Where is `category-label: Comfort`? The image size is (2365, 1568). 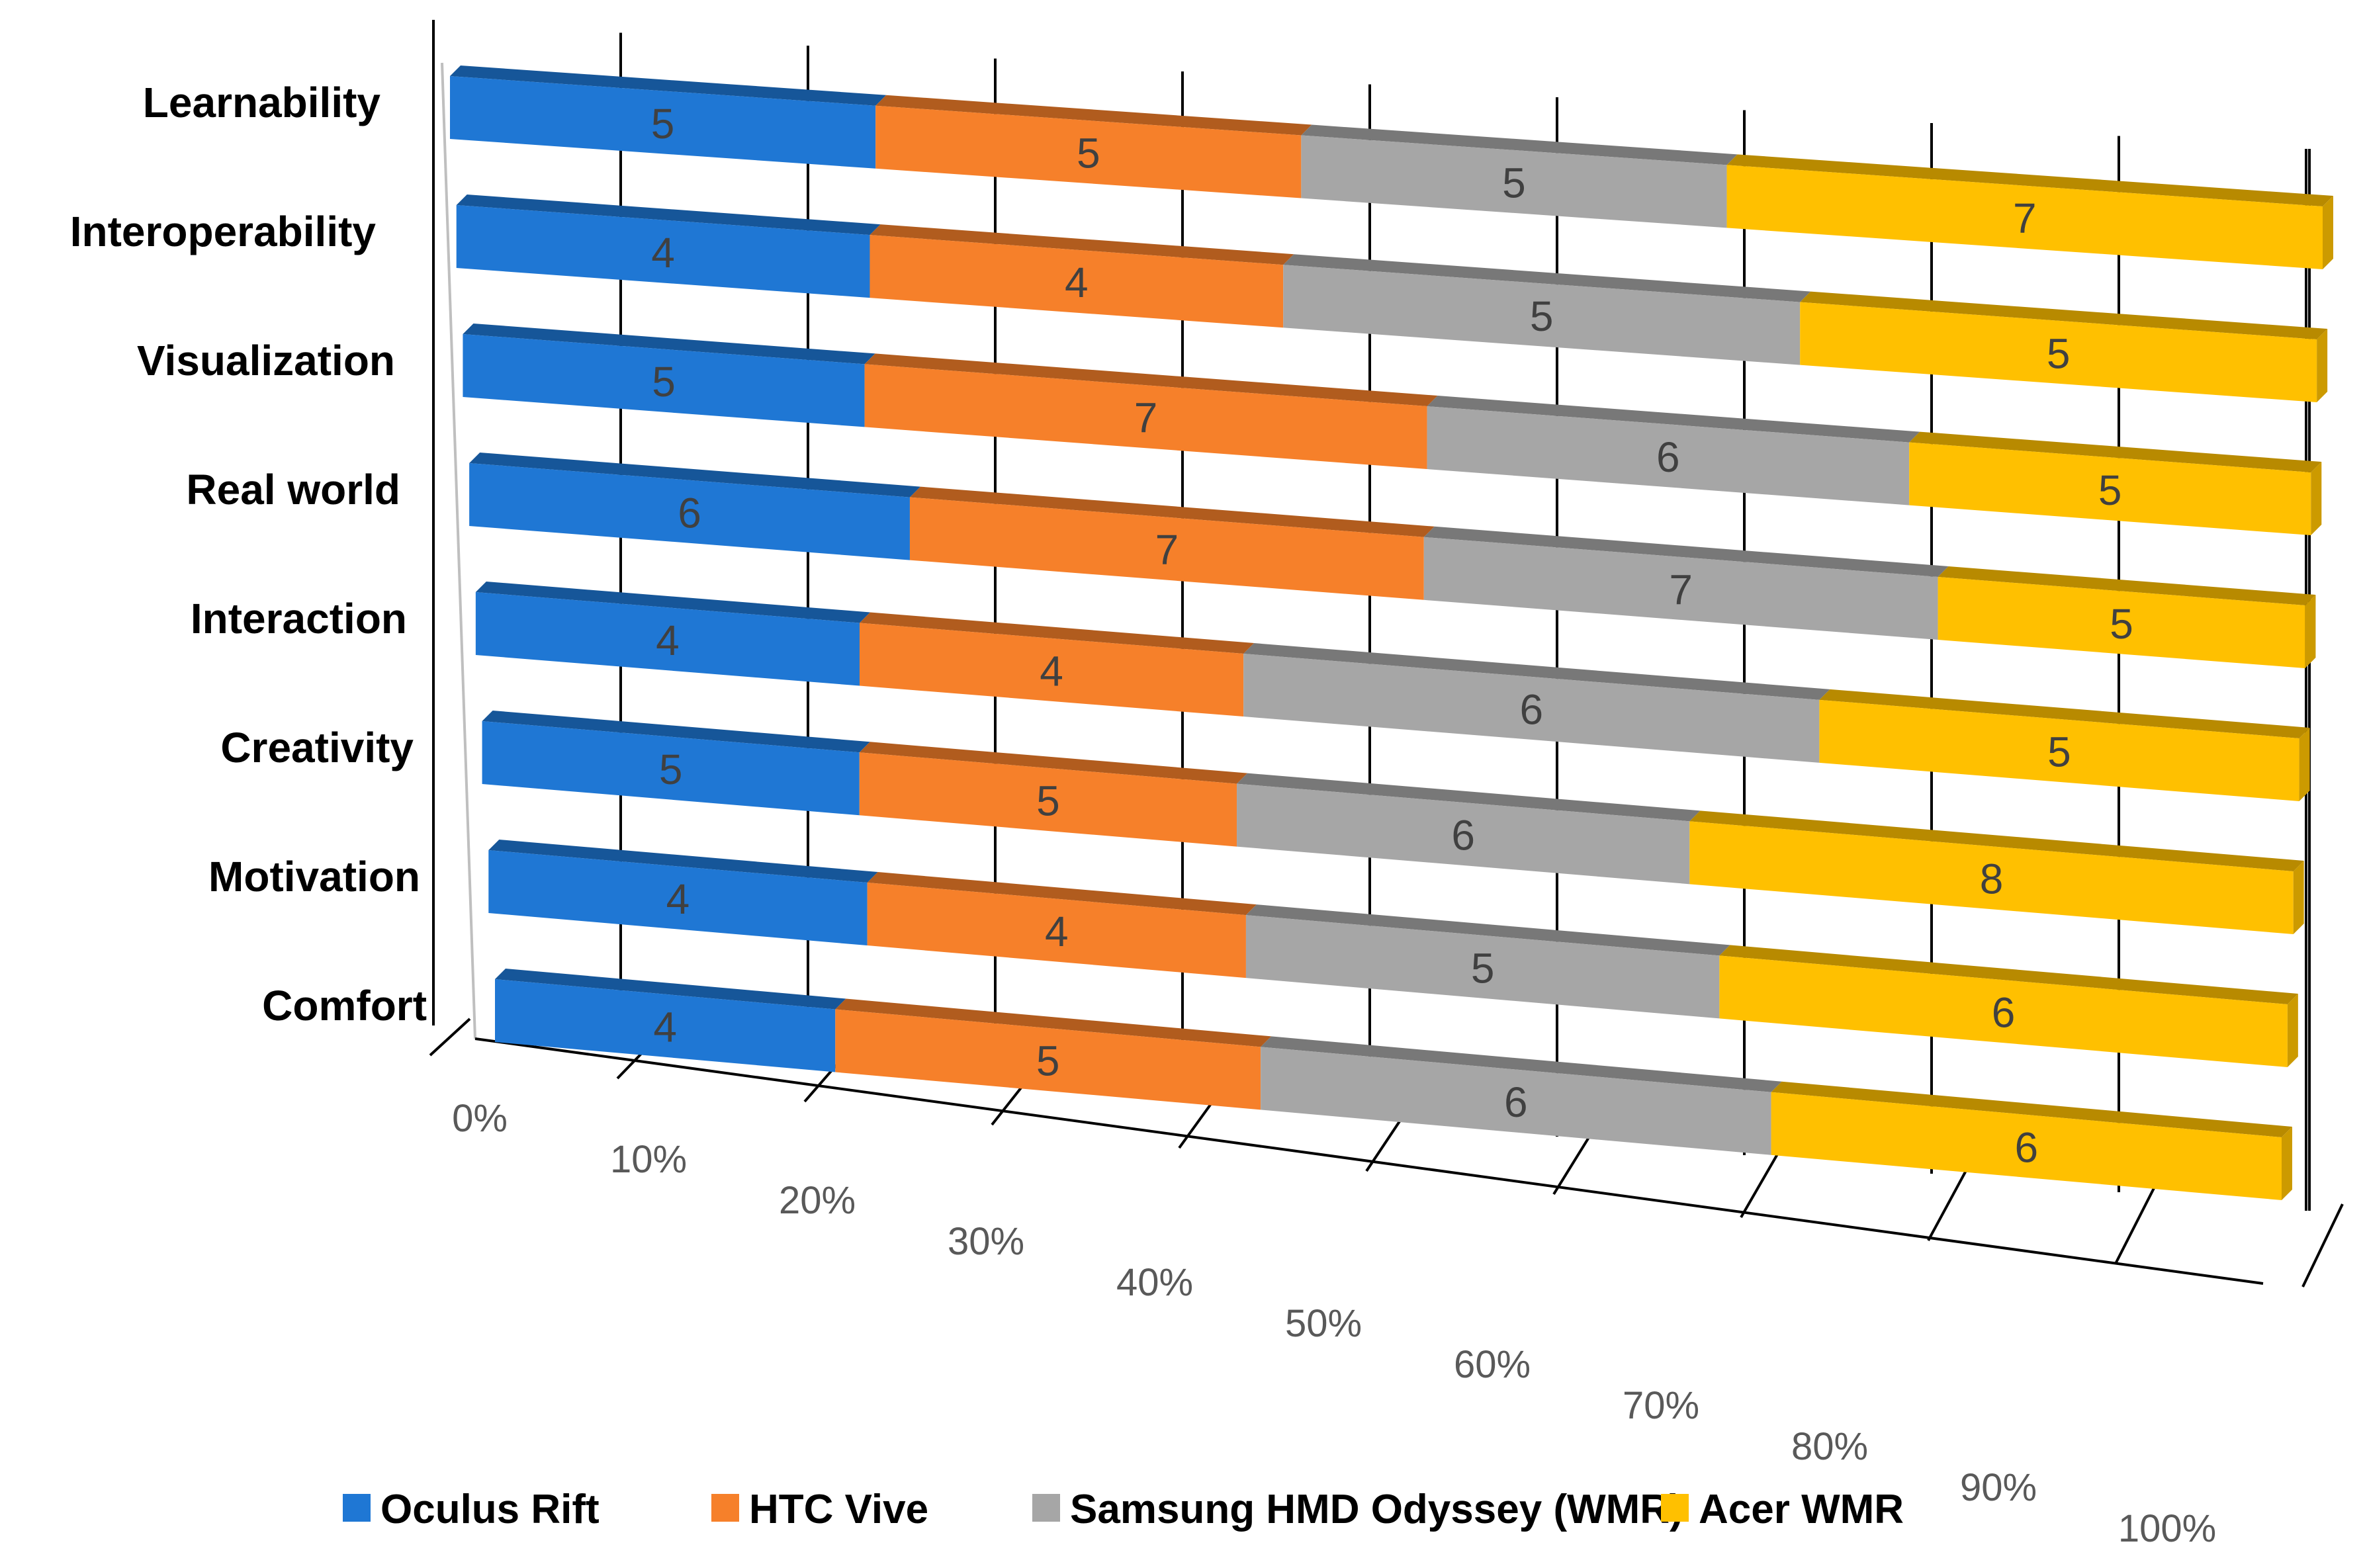 category-label: Comfort is located at coordinates (345, 1006).